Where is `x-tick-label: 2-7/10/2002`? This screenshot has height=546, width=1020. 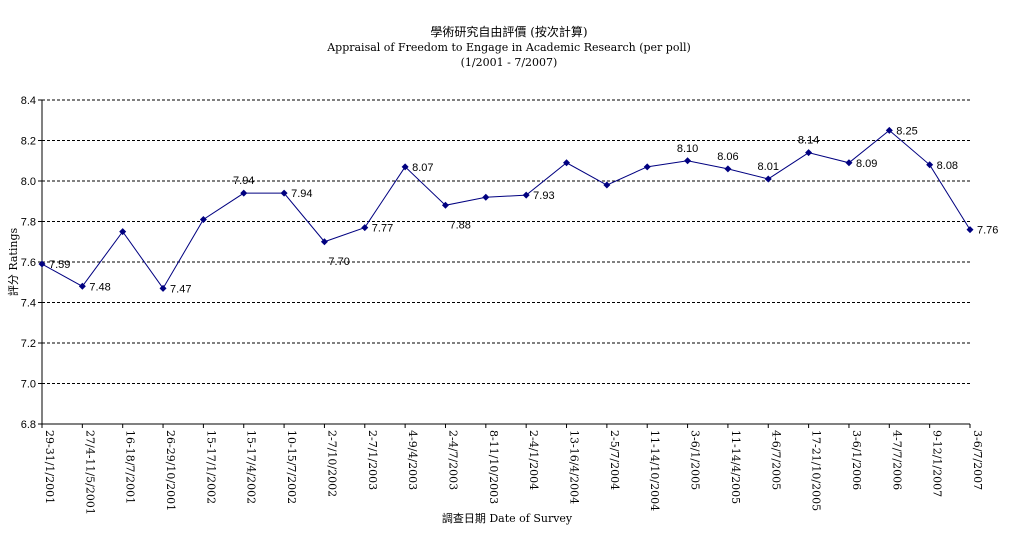 x-tick-label: 2-7/10/2002 is located at coordinates (331, 463).